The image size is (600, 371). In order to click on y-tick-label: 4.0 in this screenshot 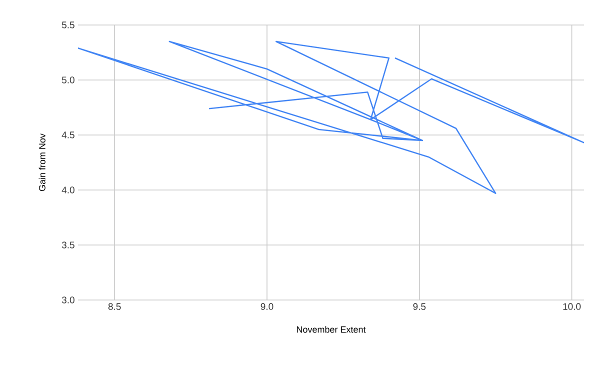, I will do `click(68, 190)`.